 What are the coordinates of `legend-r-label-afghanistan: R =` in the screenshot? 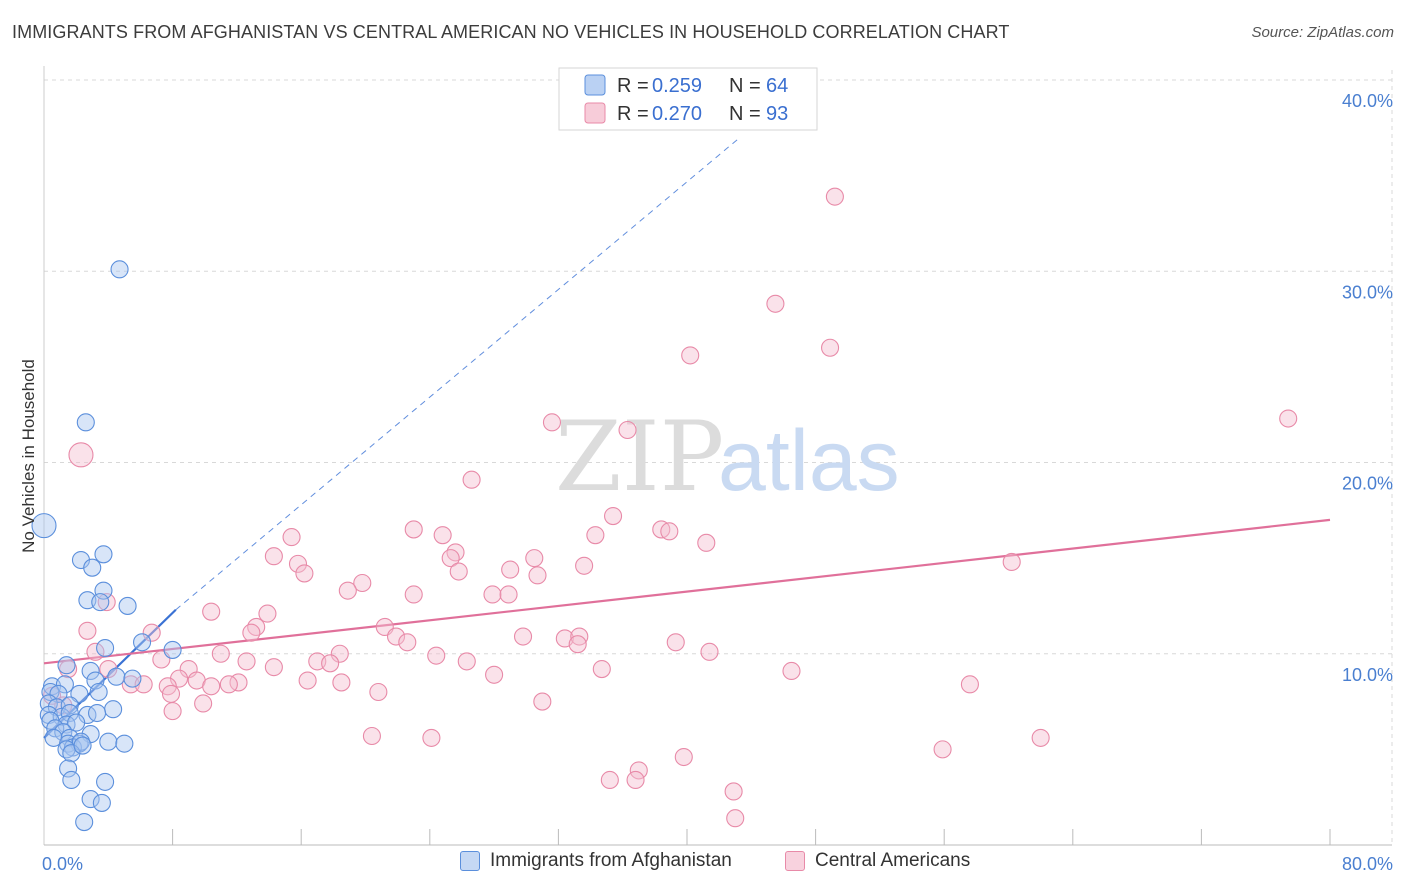 It's located at (633, 86).